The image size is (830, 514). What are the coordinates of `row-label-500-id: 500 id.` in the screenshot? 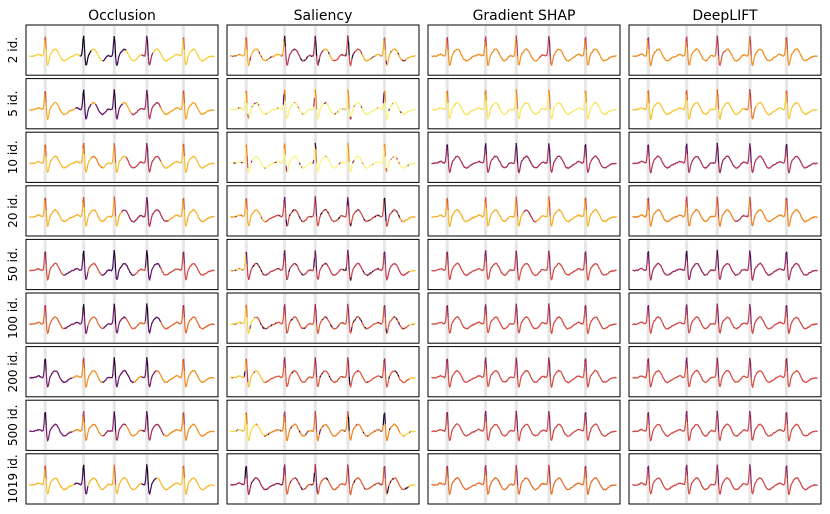 It's located at (13, 425).